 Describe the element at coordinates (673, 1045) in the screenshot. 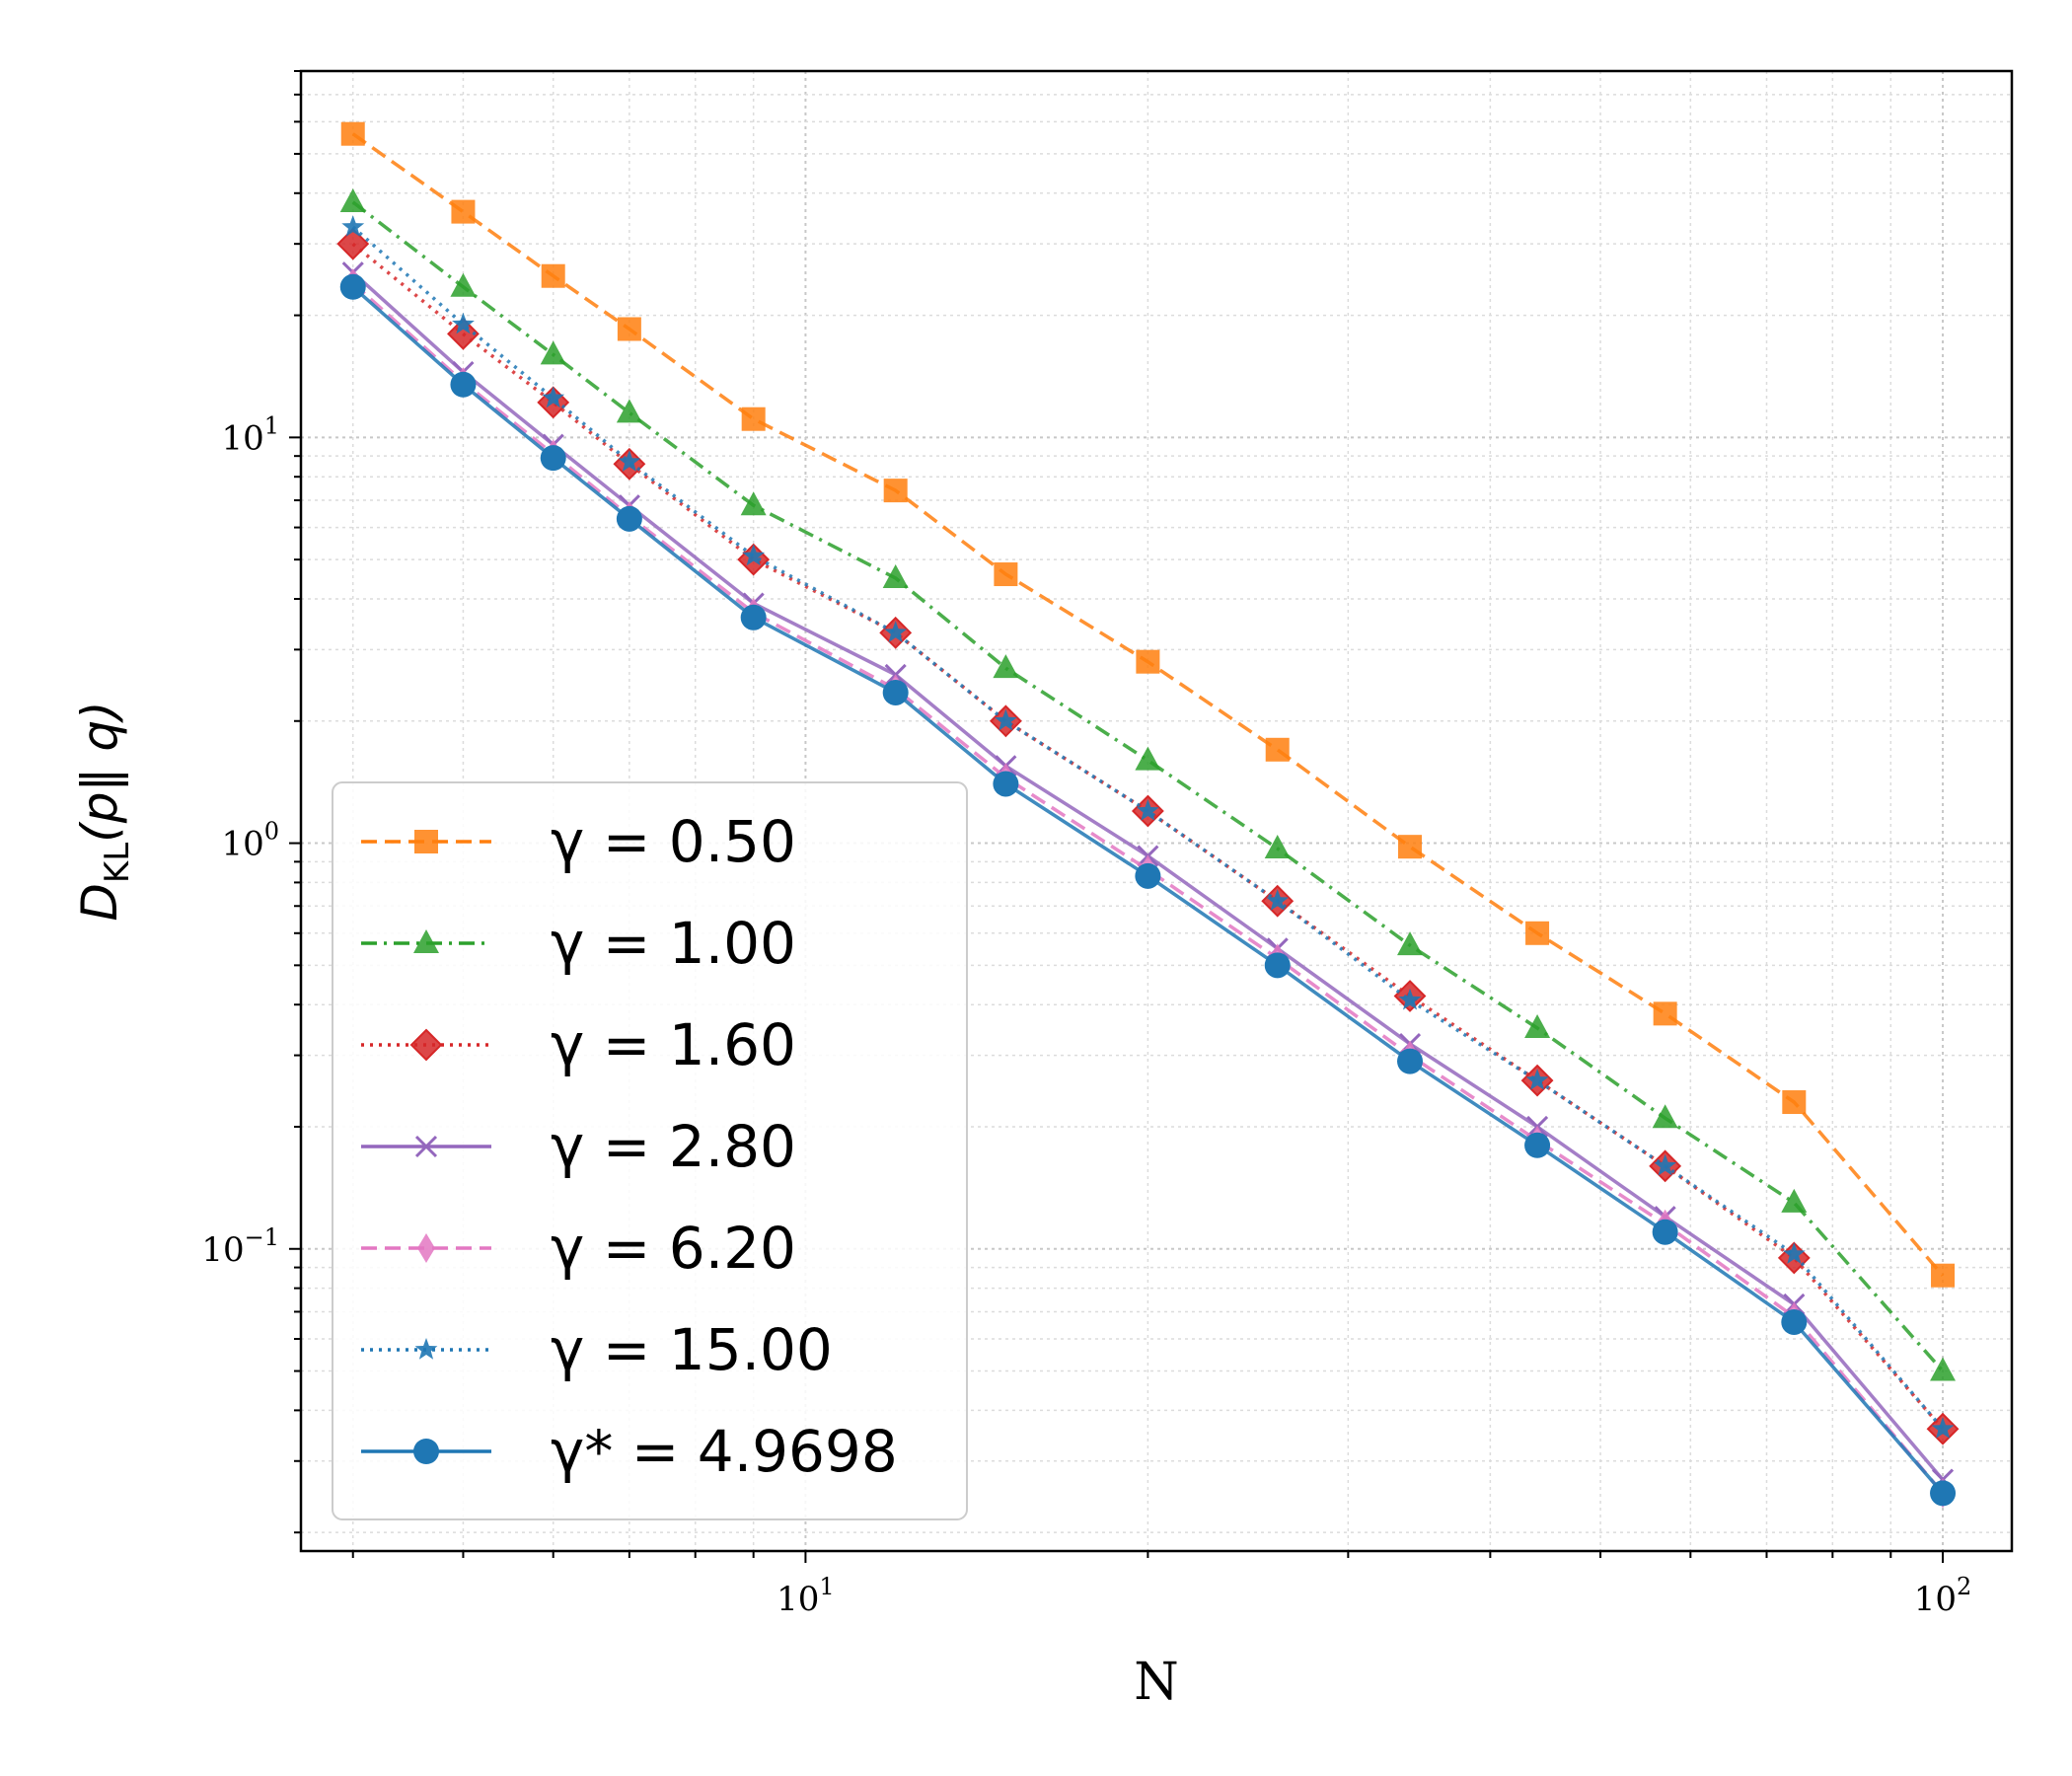

I see `legend-label: γ = 1.60` at that location.